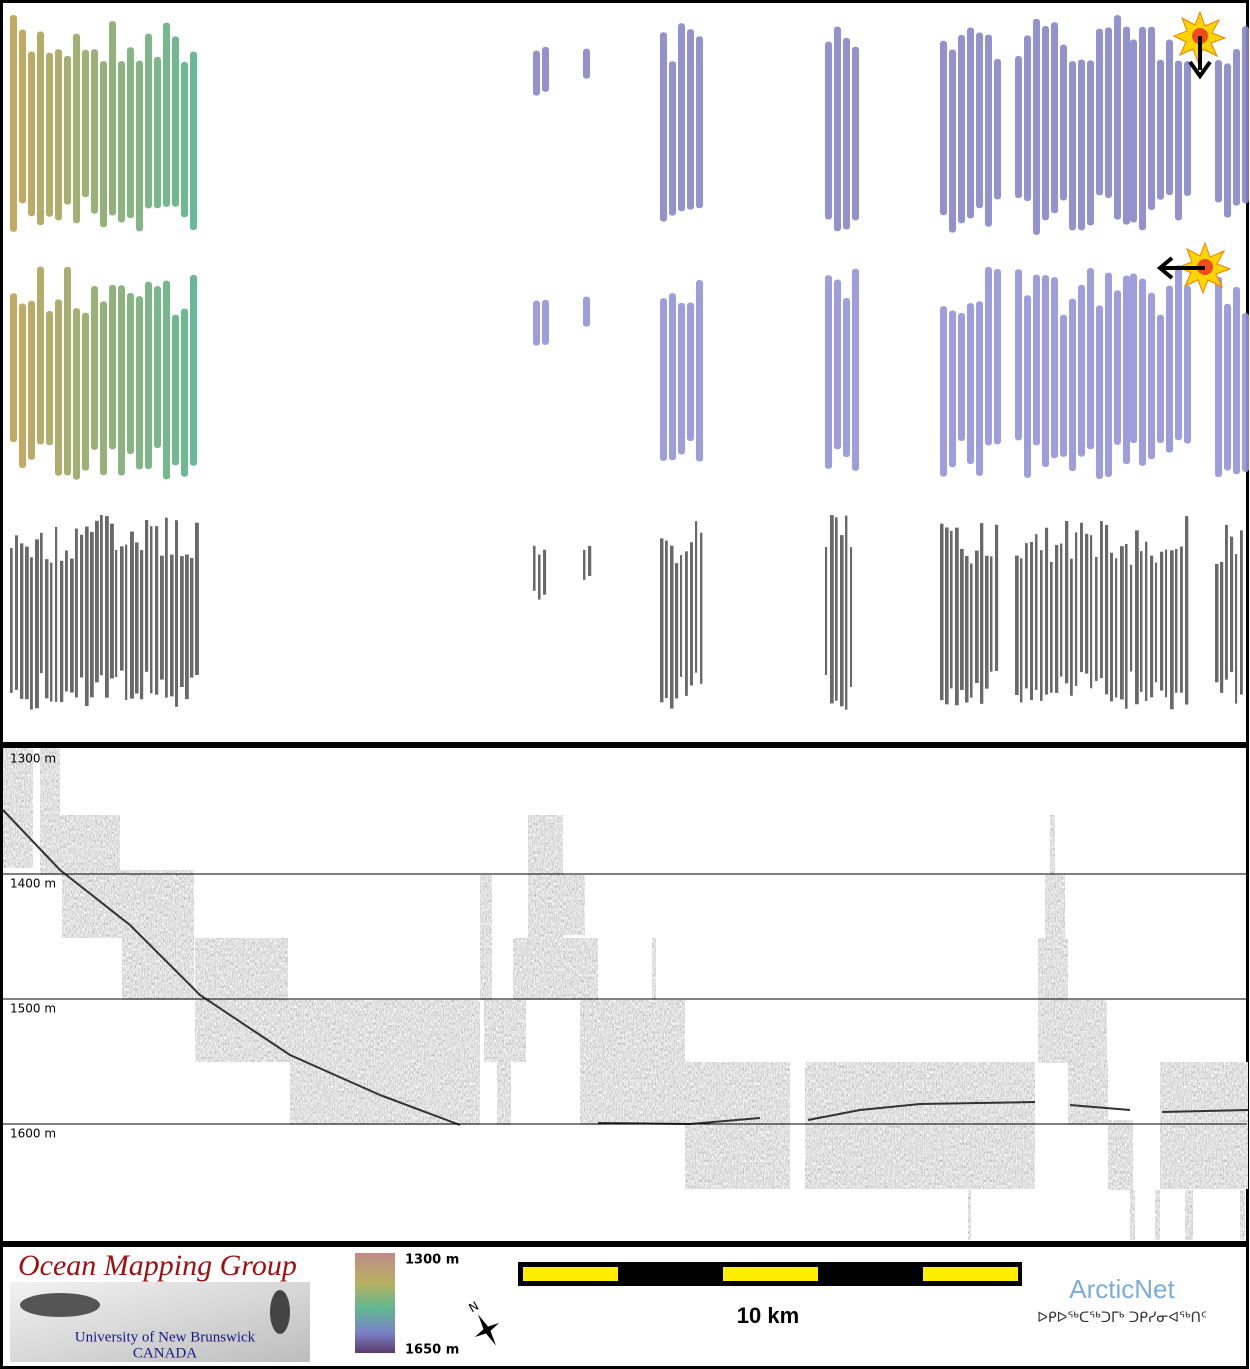 The image size is (1250, 1369). Describe the element at coordinates (1122, 1289) in the screenshot. I see `partner-name: ArcticNet` at that location.